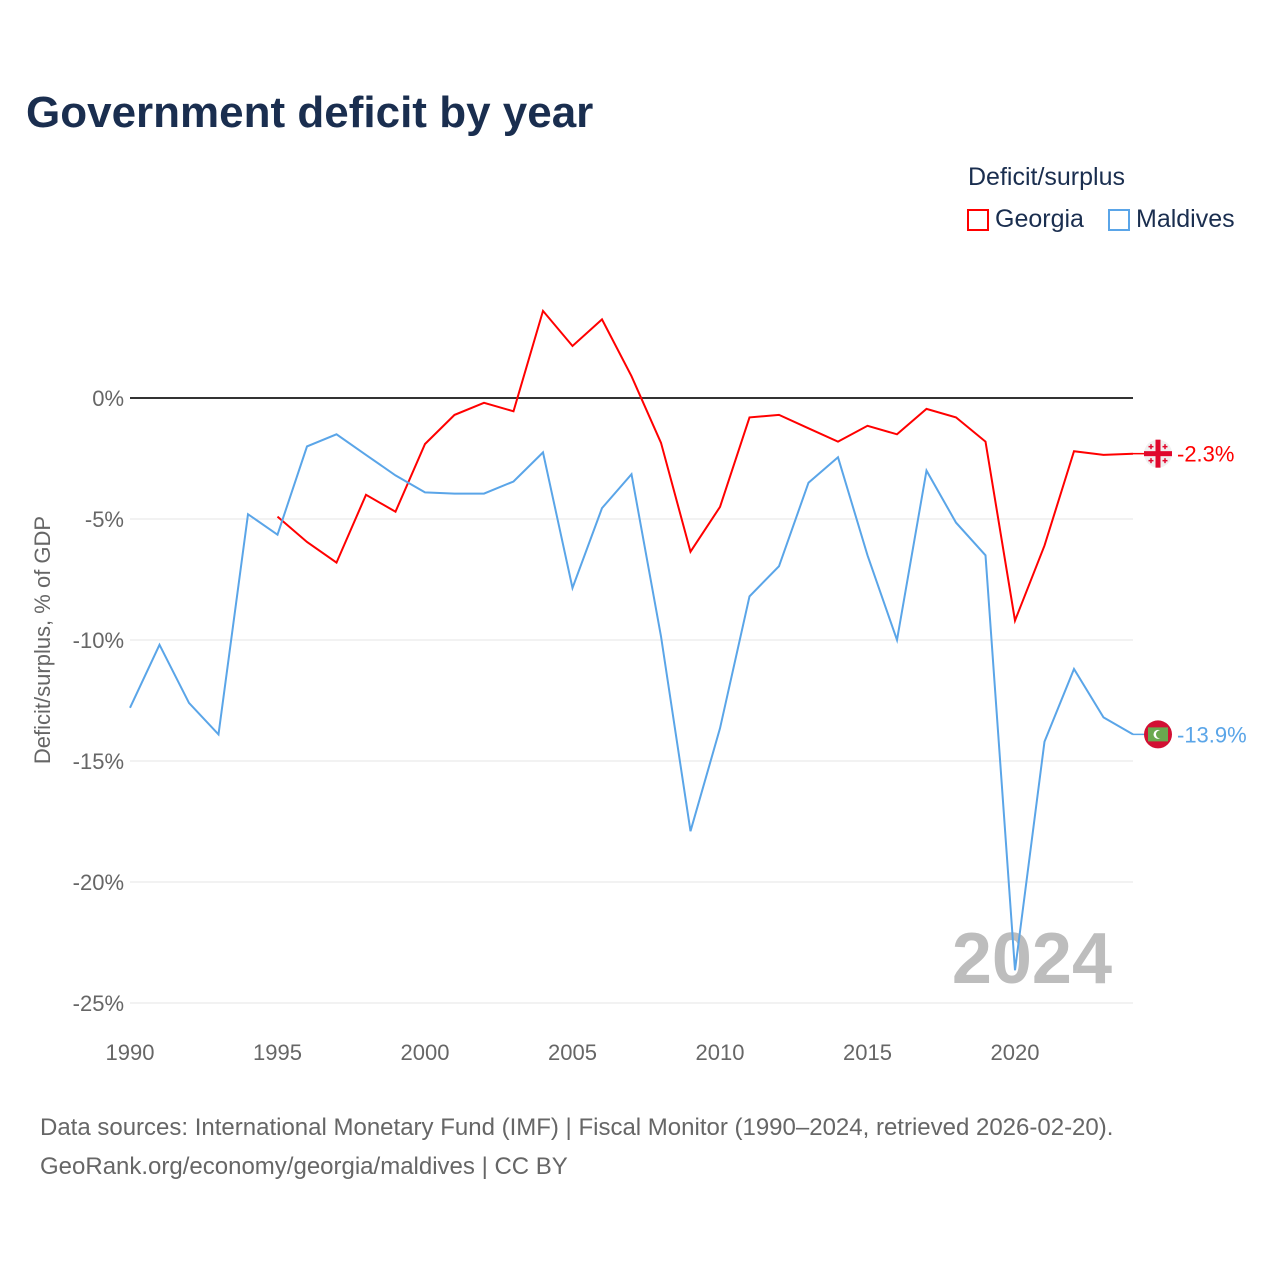  I want to click on legend-label: Georgia, so click(1039, 219).